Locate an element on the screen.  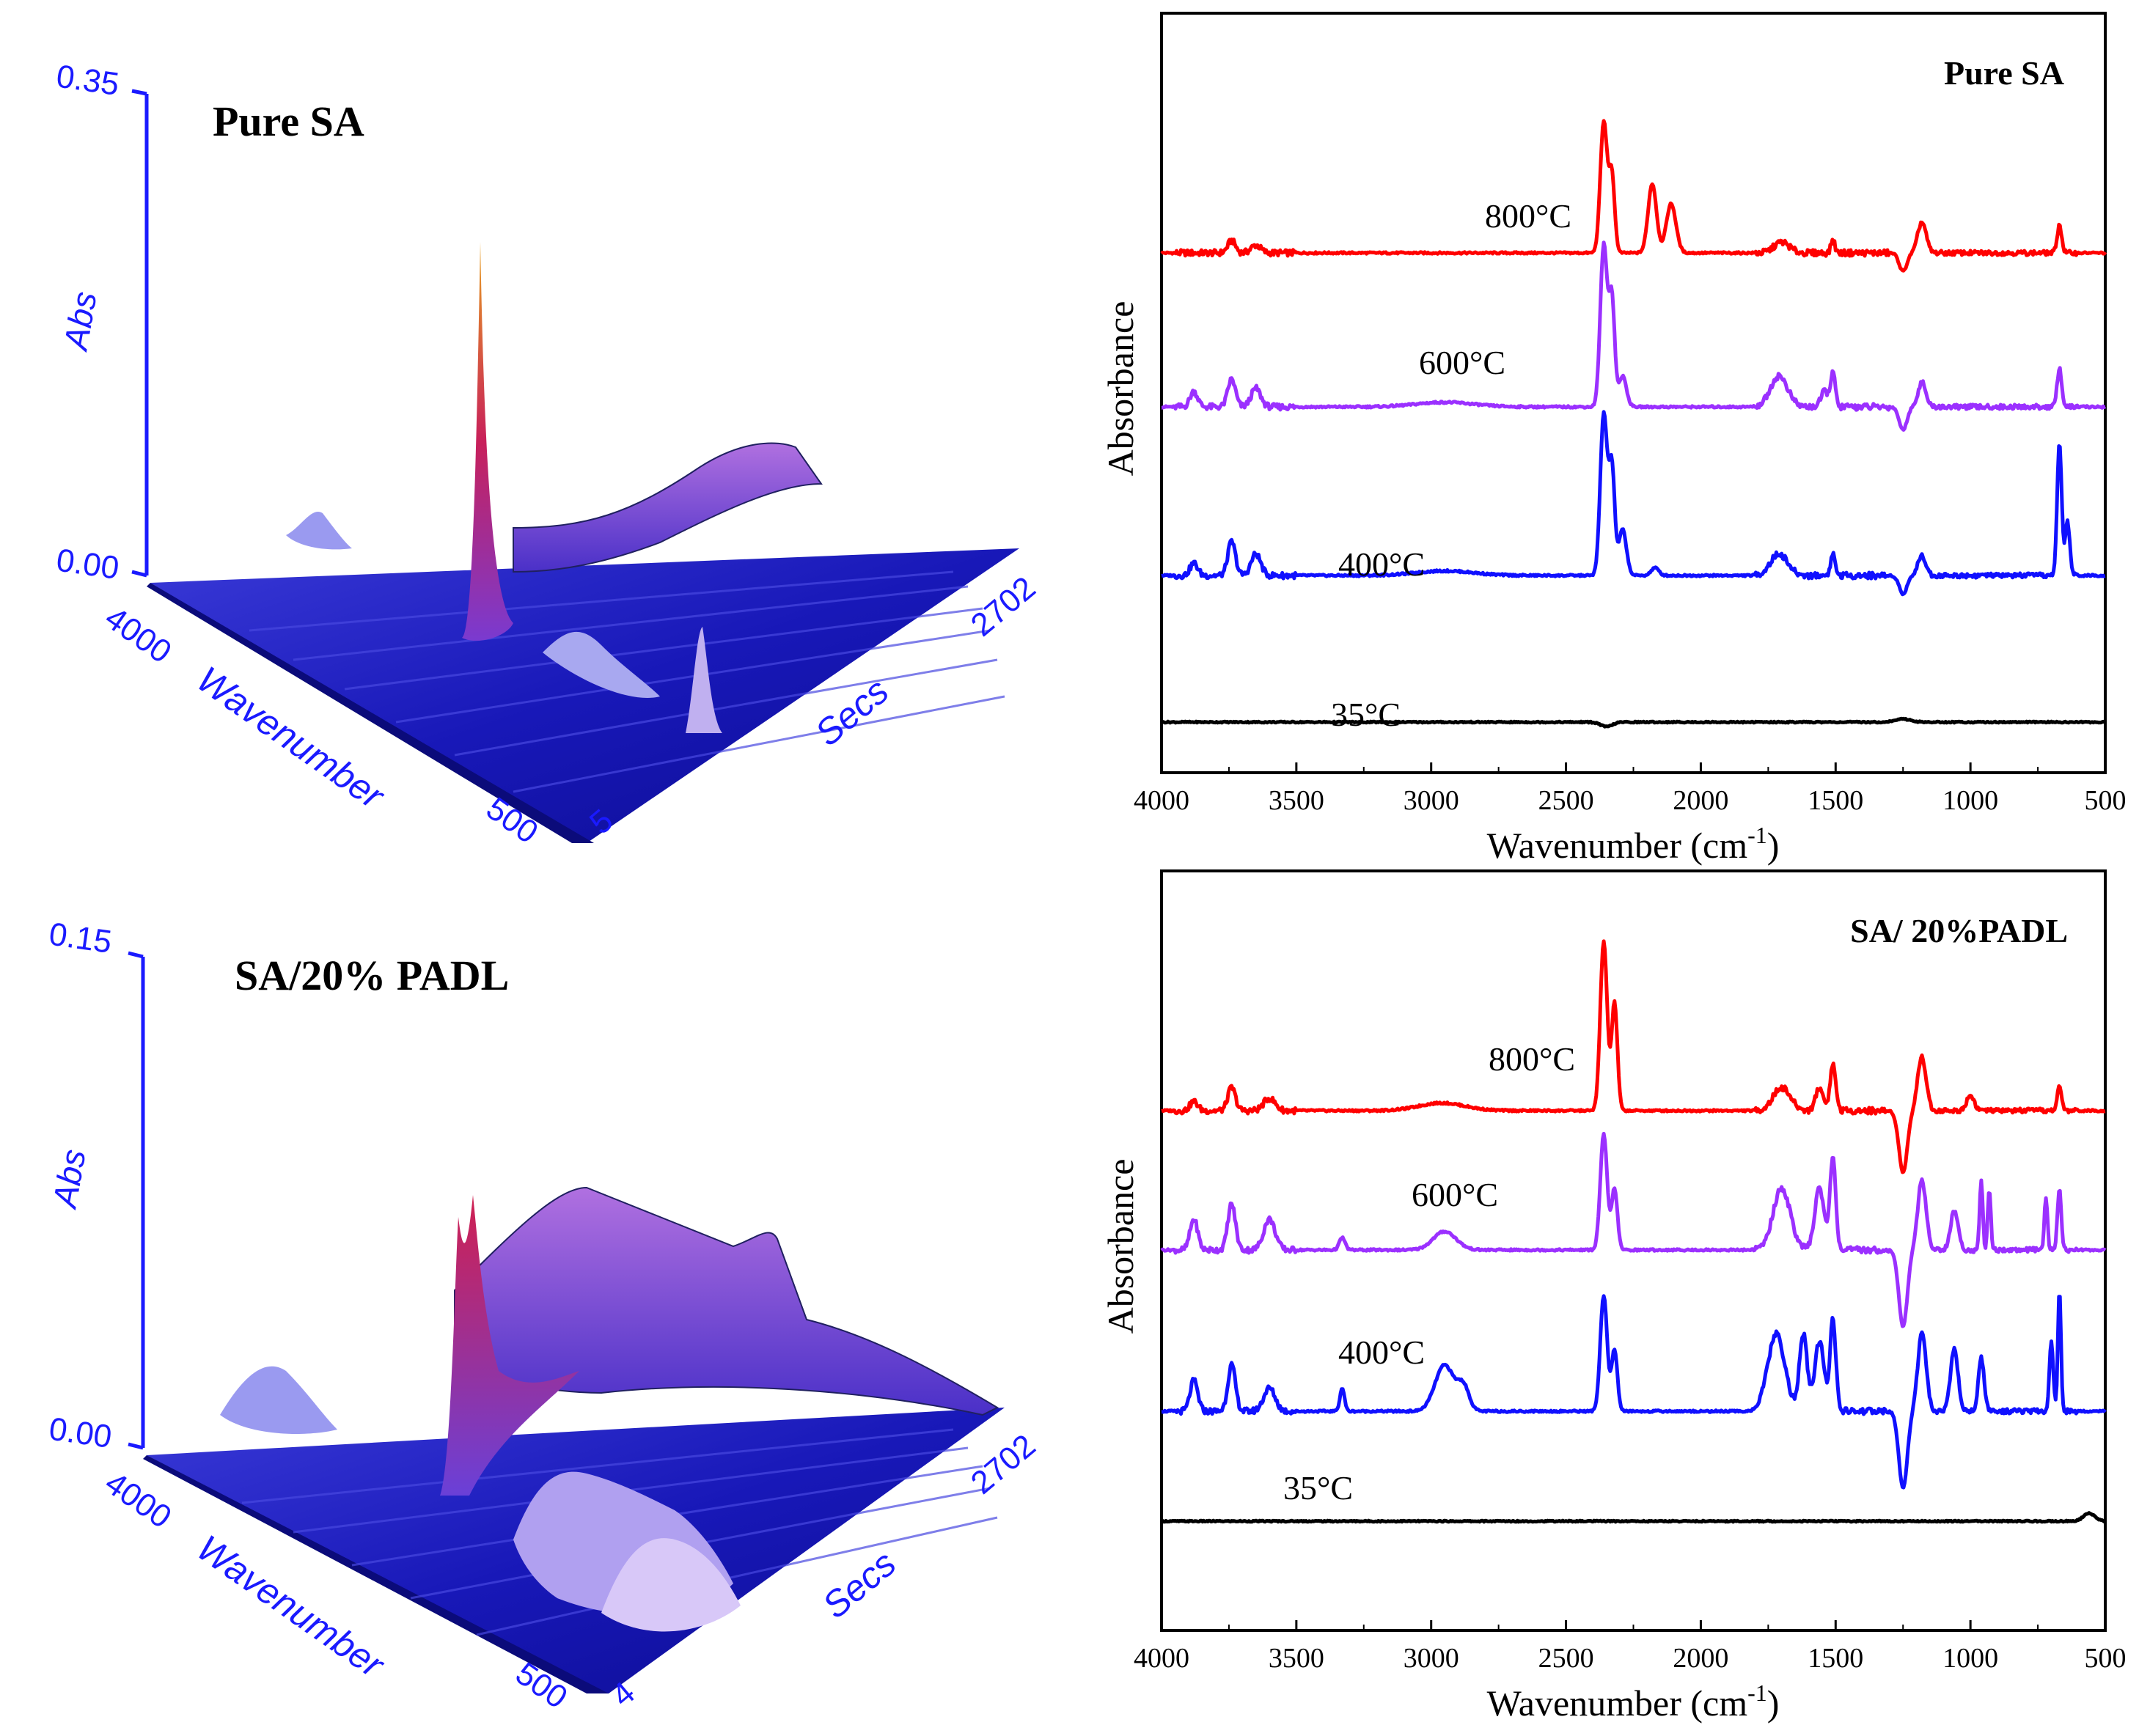
z-tick-top: 0.35 is located at coordinates (88, 80).